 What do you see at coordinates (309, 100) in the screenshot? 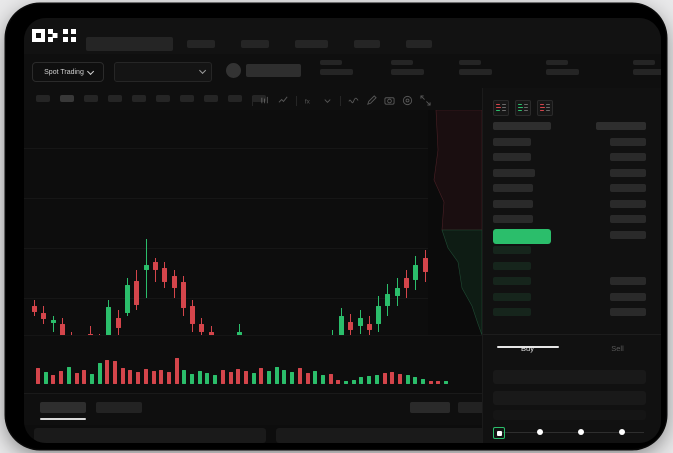
I see `indicators-icon: fx` at bounding box center [309, 100].